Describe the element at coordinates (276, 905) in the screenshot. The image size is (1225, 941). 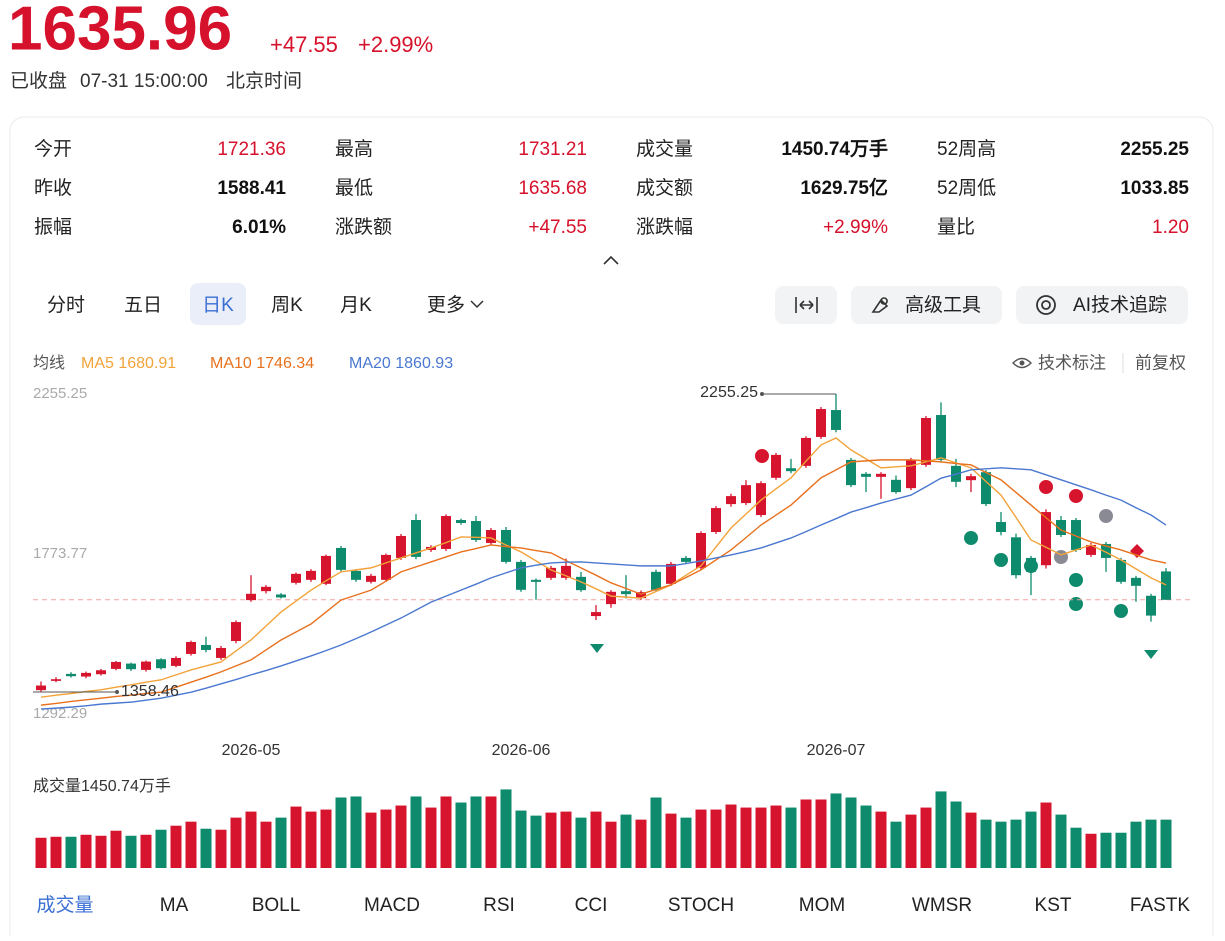
I see `indicator-tab: BOLL` at that location.